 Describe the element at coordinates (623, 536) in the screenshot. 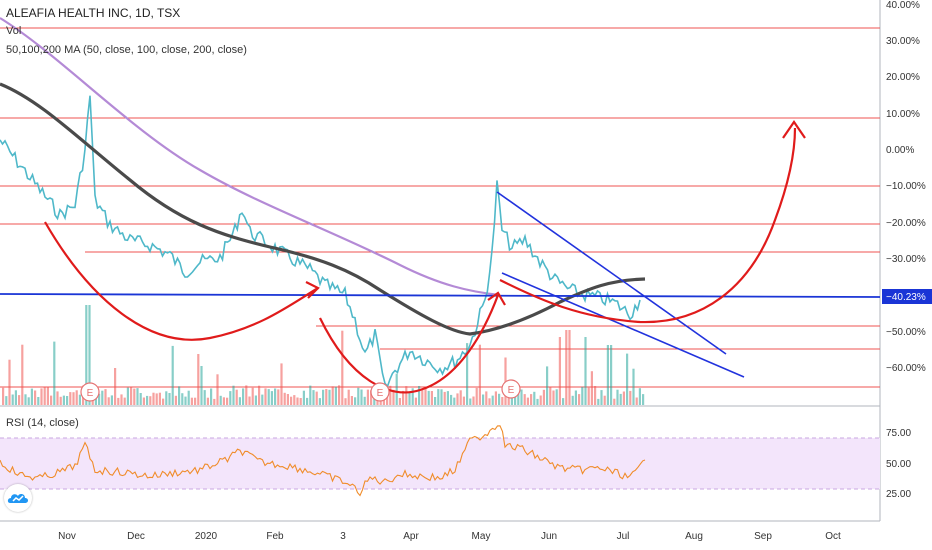

I see `time-tick-jul: Jul` at that location.